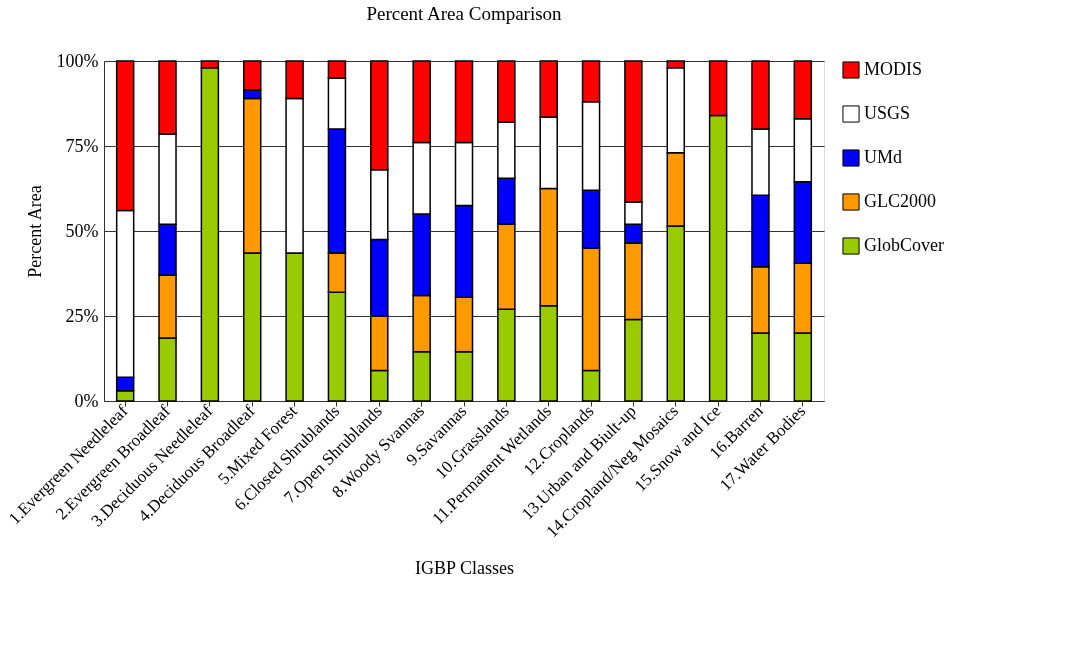 The height and width of the screenshot is (670, 1089). What do you see at coordinates (904, 245) in the screenshot?
I see `legend-label: GlobCover` at bounding box center [904, 245].